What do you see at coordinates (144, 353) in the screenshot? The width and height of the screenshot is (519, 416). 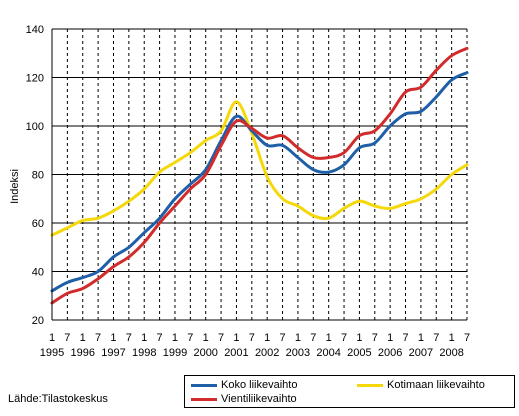 I see `x-year-tick-label: 1998` at bounding box center [144, 353].